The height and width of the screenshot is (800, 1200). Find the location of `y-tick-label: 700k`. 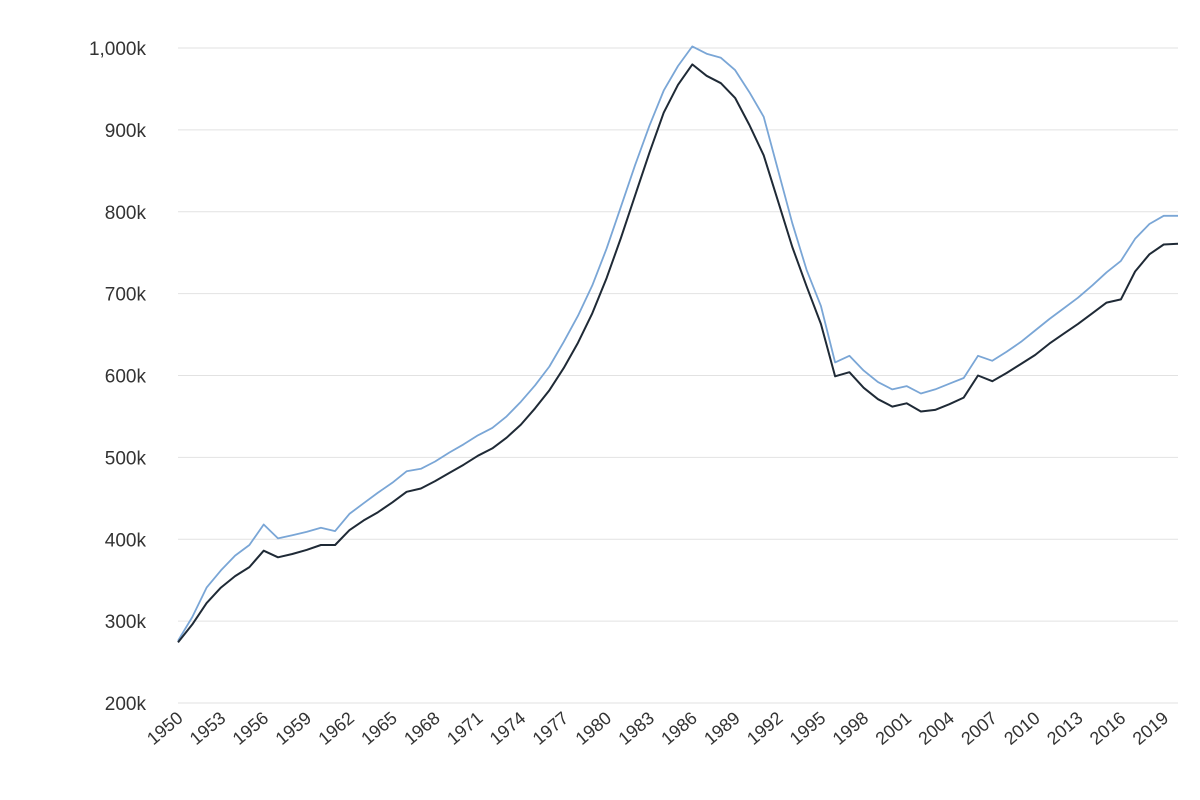

y-tick-label: 700k is located at coordinates (126, 295).